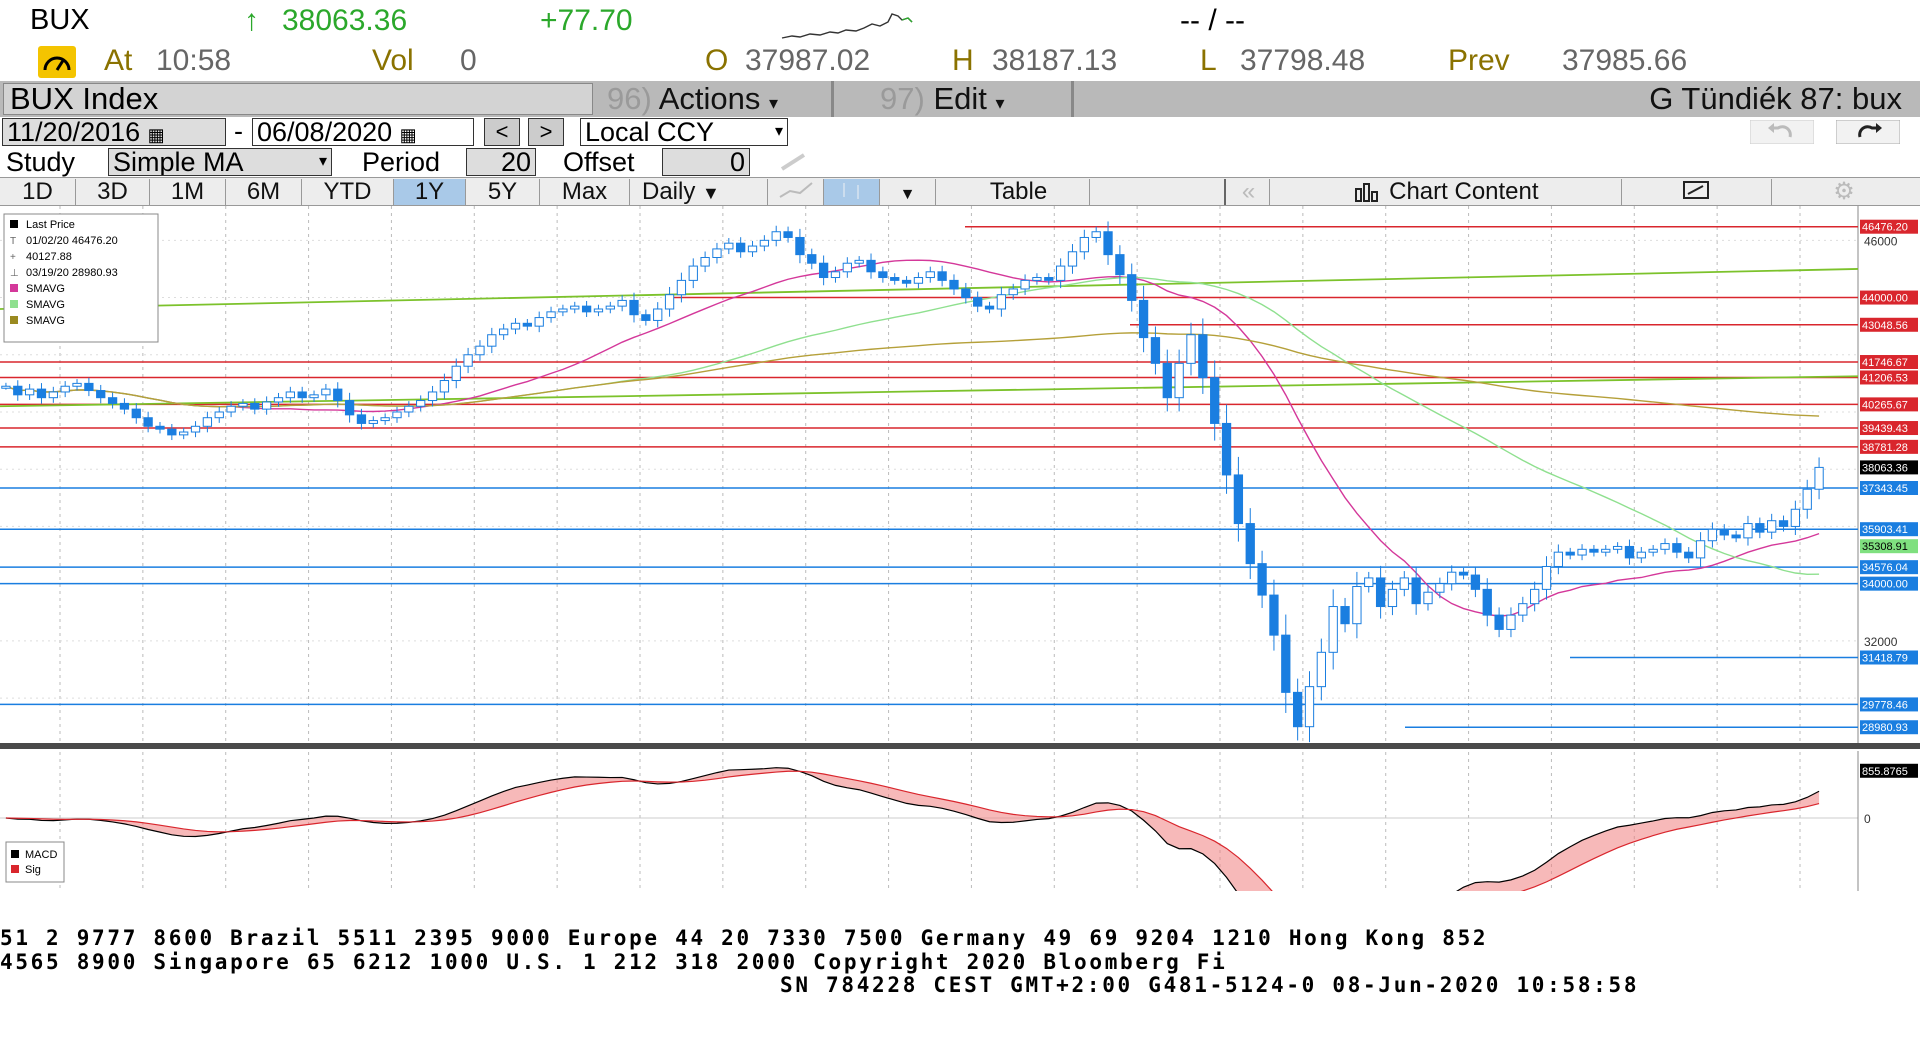 This screenshot has height=1039, width=1920. Describe the element at coordinates (1885, 568) in the screenshot. I see `support-label: 34576.04` at that location.